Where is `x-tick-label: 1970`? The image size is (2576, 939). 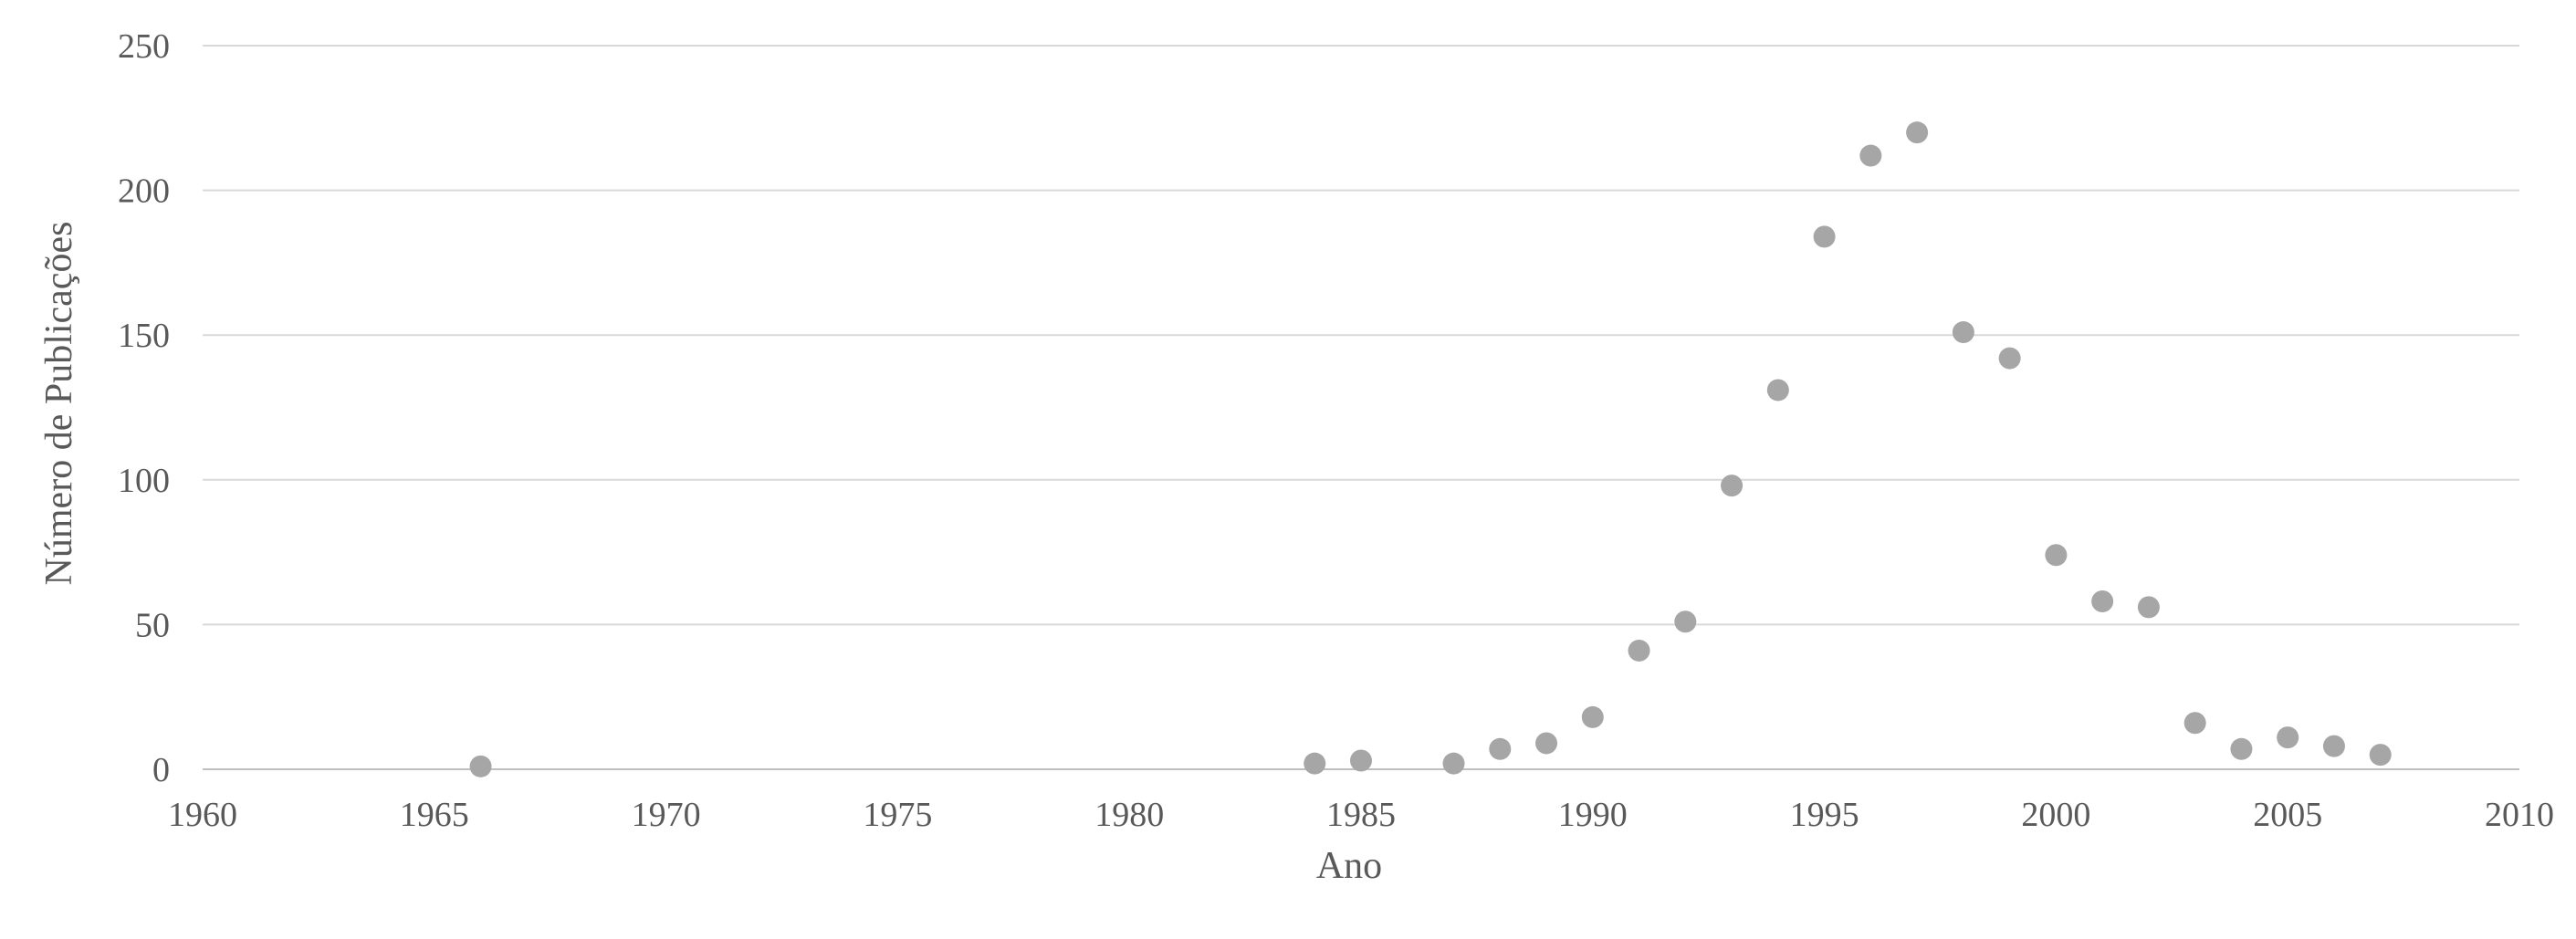 x-tick-label: 1970 is located at coordinates (666, 815).